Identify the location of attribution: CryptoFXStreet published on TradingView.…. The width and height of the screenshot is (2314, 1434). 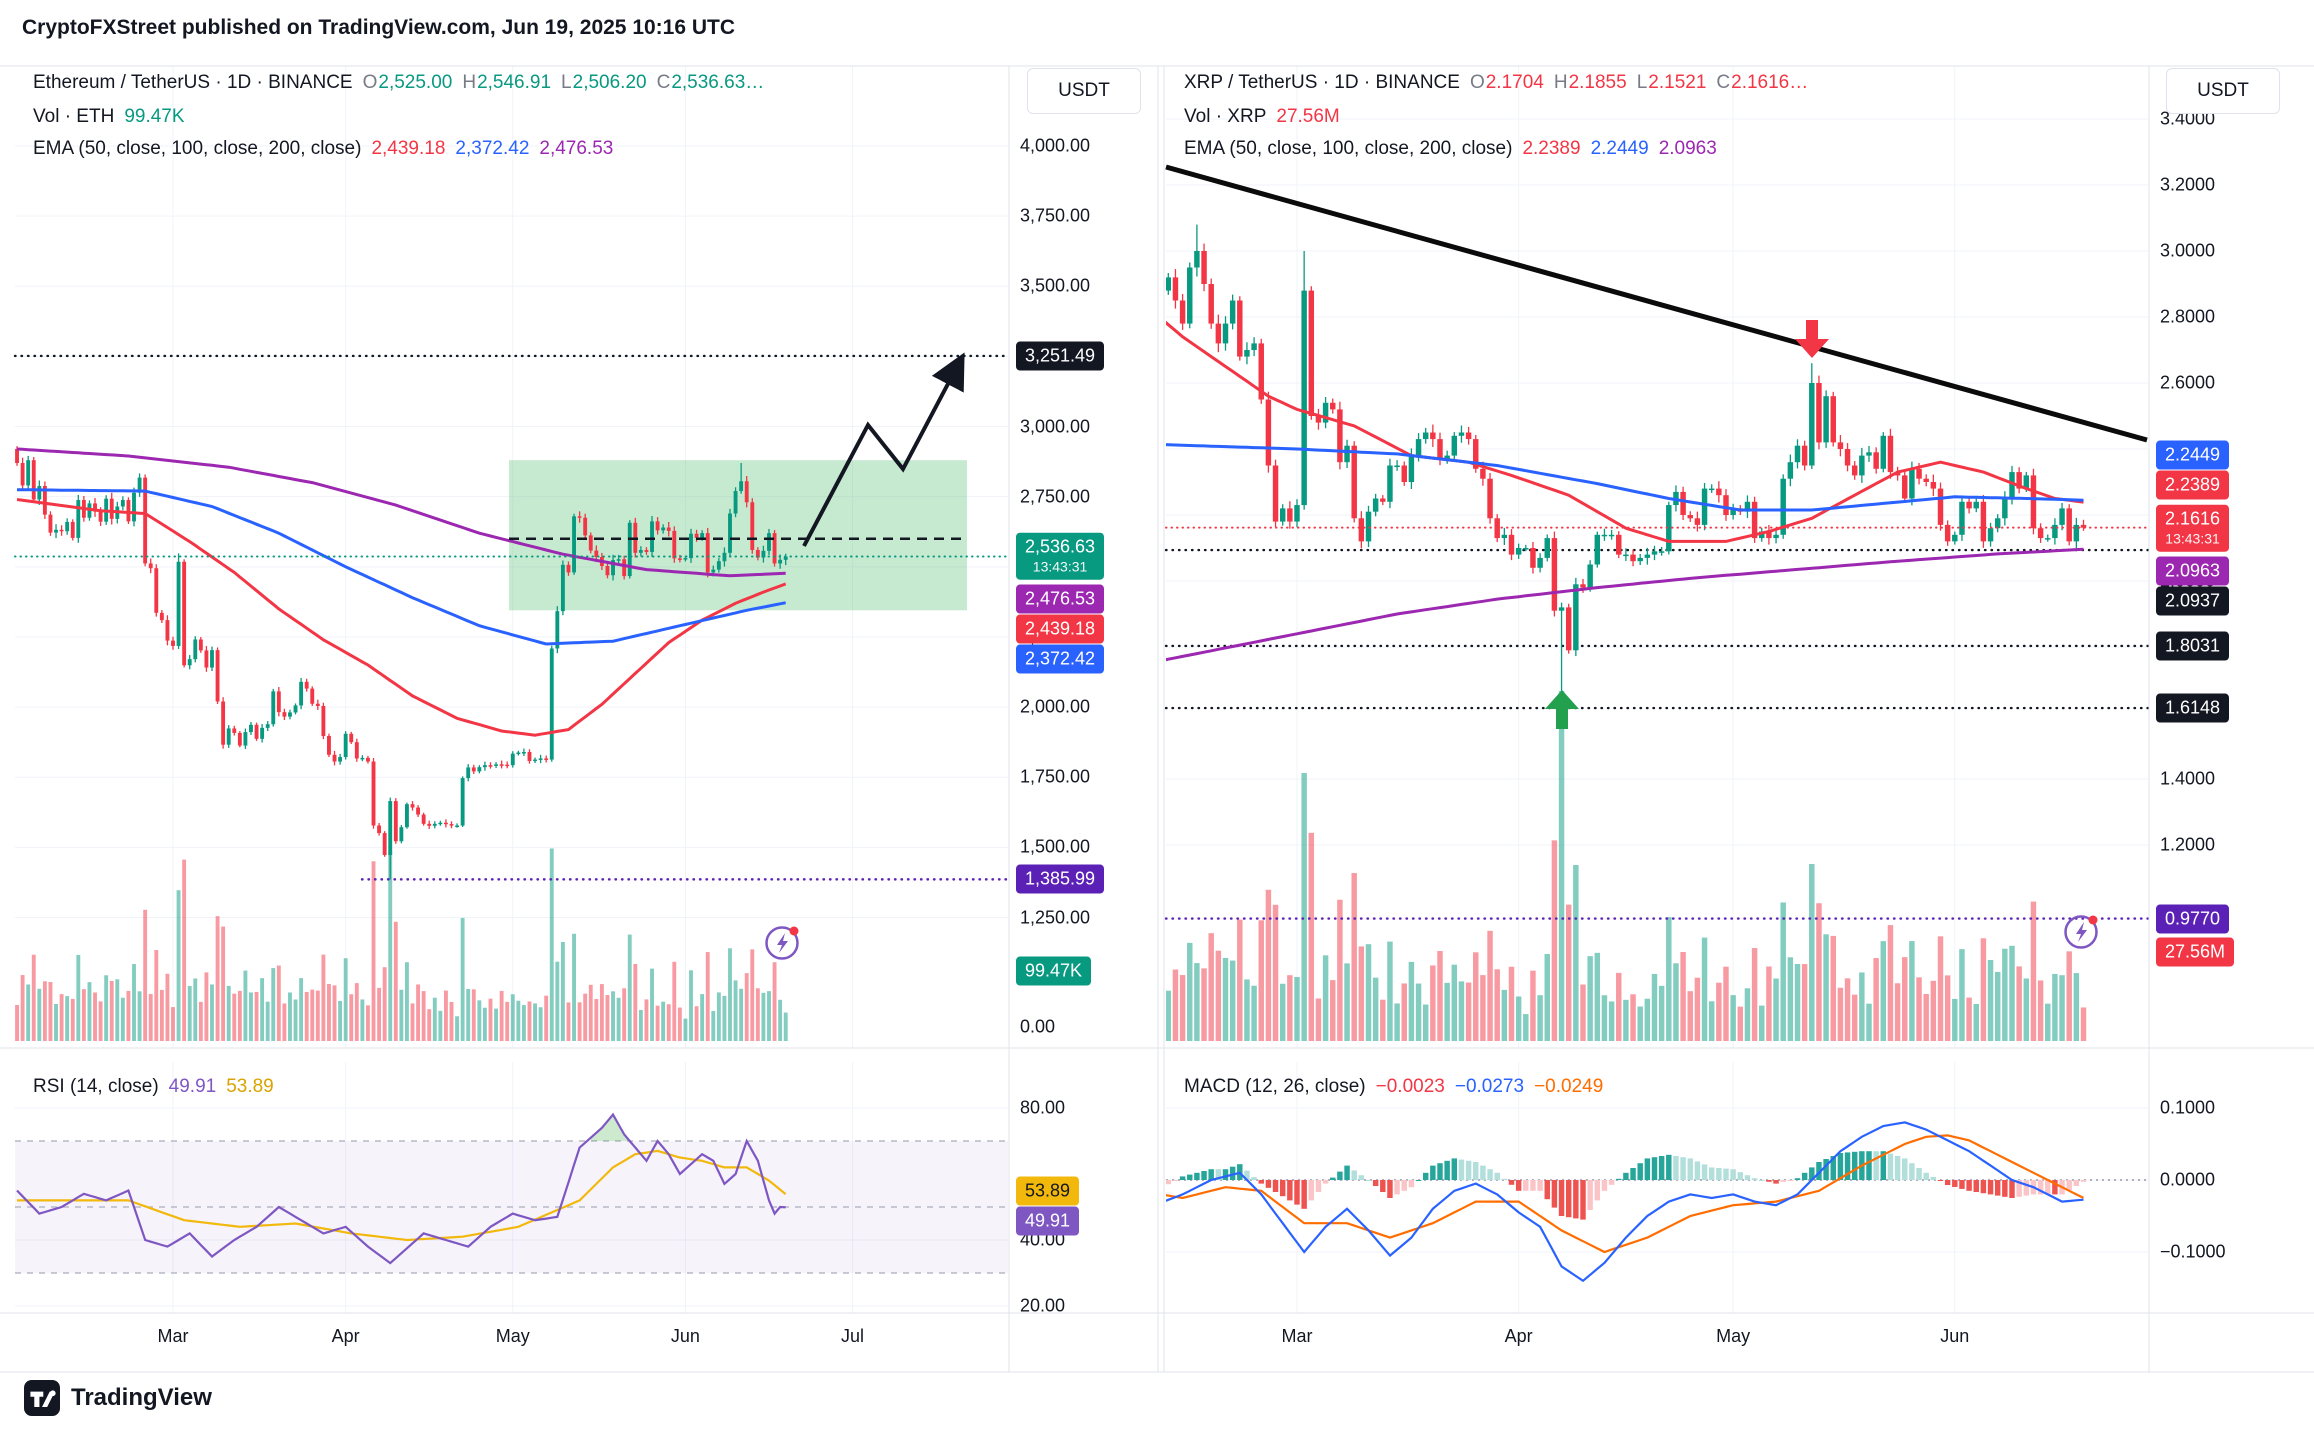
(379, 27).